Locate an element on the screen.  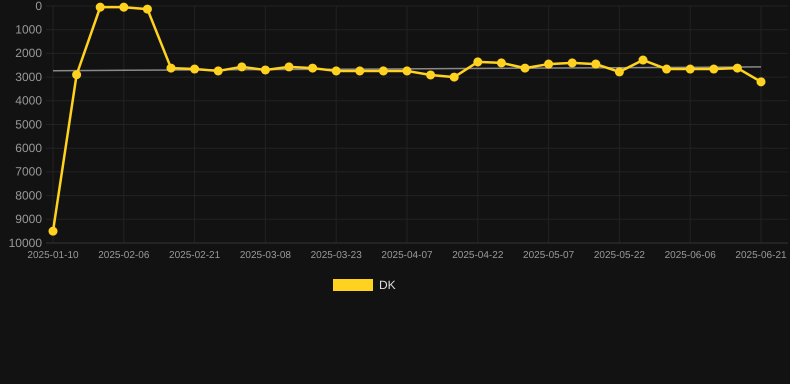
y-tick-label: 2000 is located at coordinates (28, 53).